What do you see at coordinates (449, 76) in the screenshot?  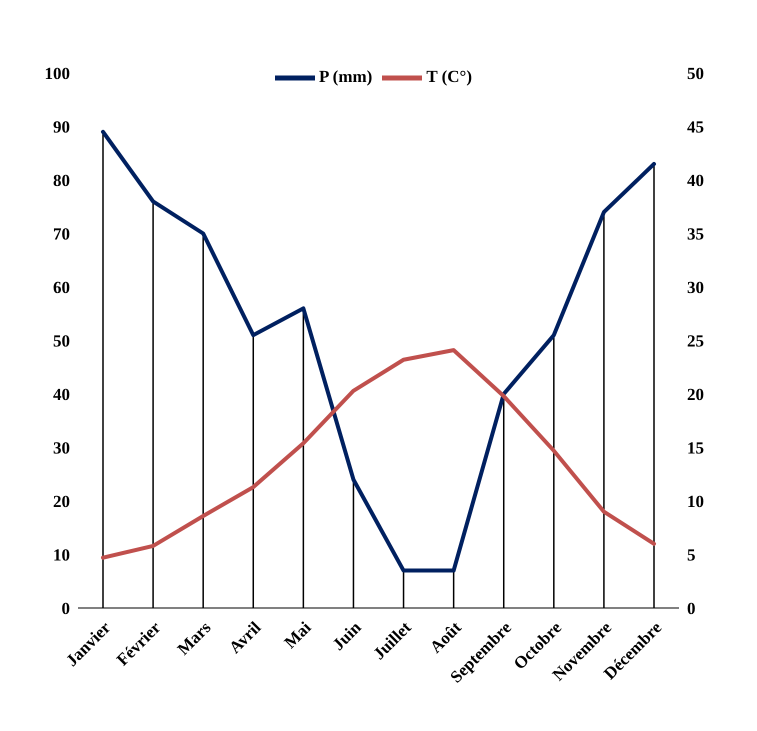 I see `legend-label: T (C°)` at bounding box center [449, 76].